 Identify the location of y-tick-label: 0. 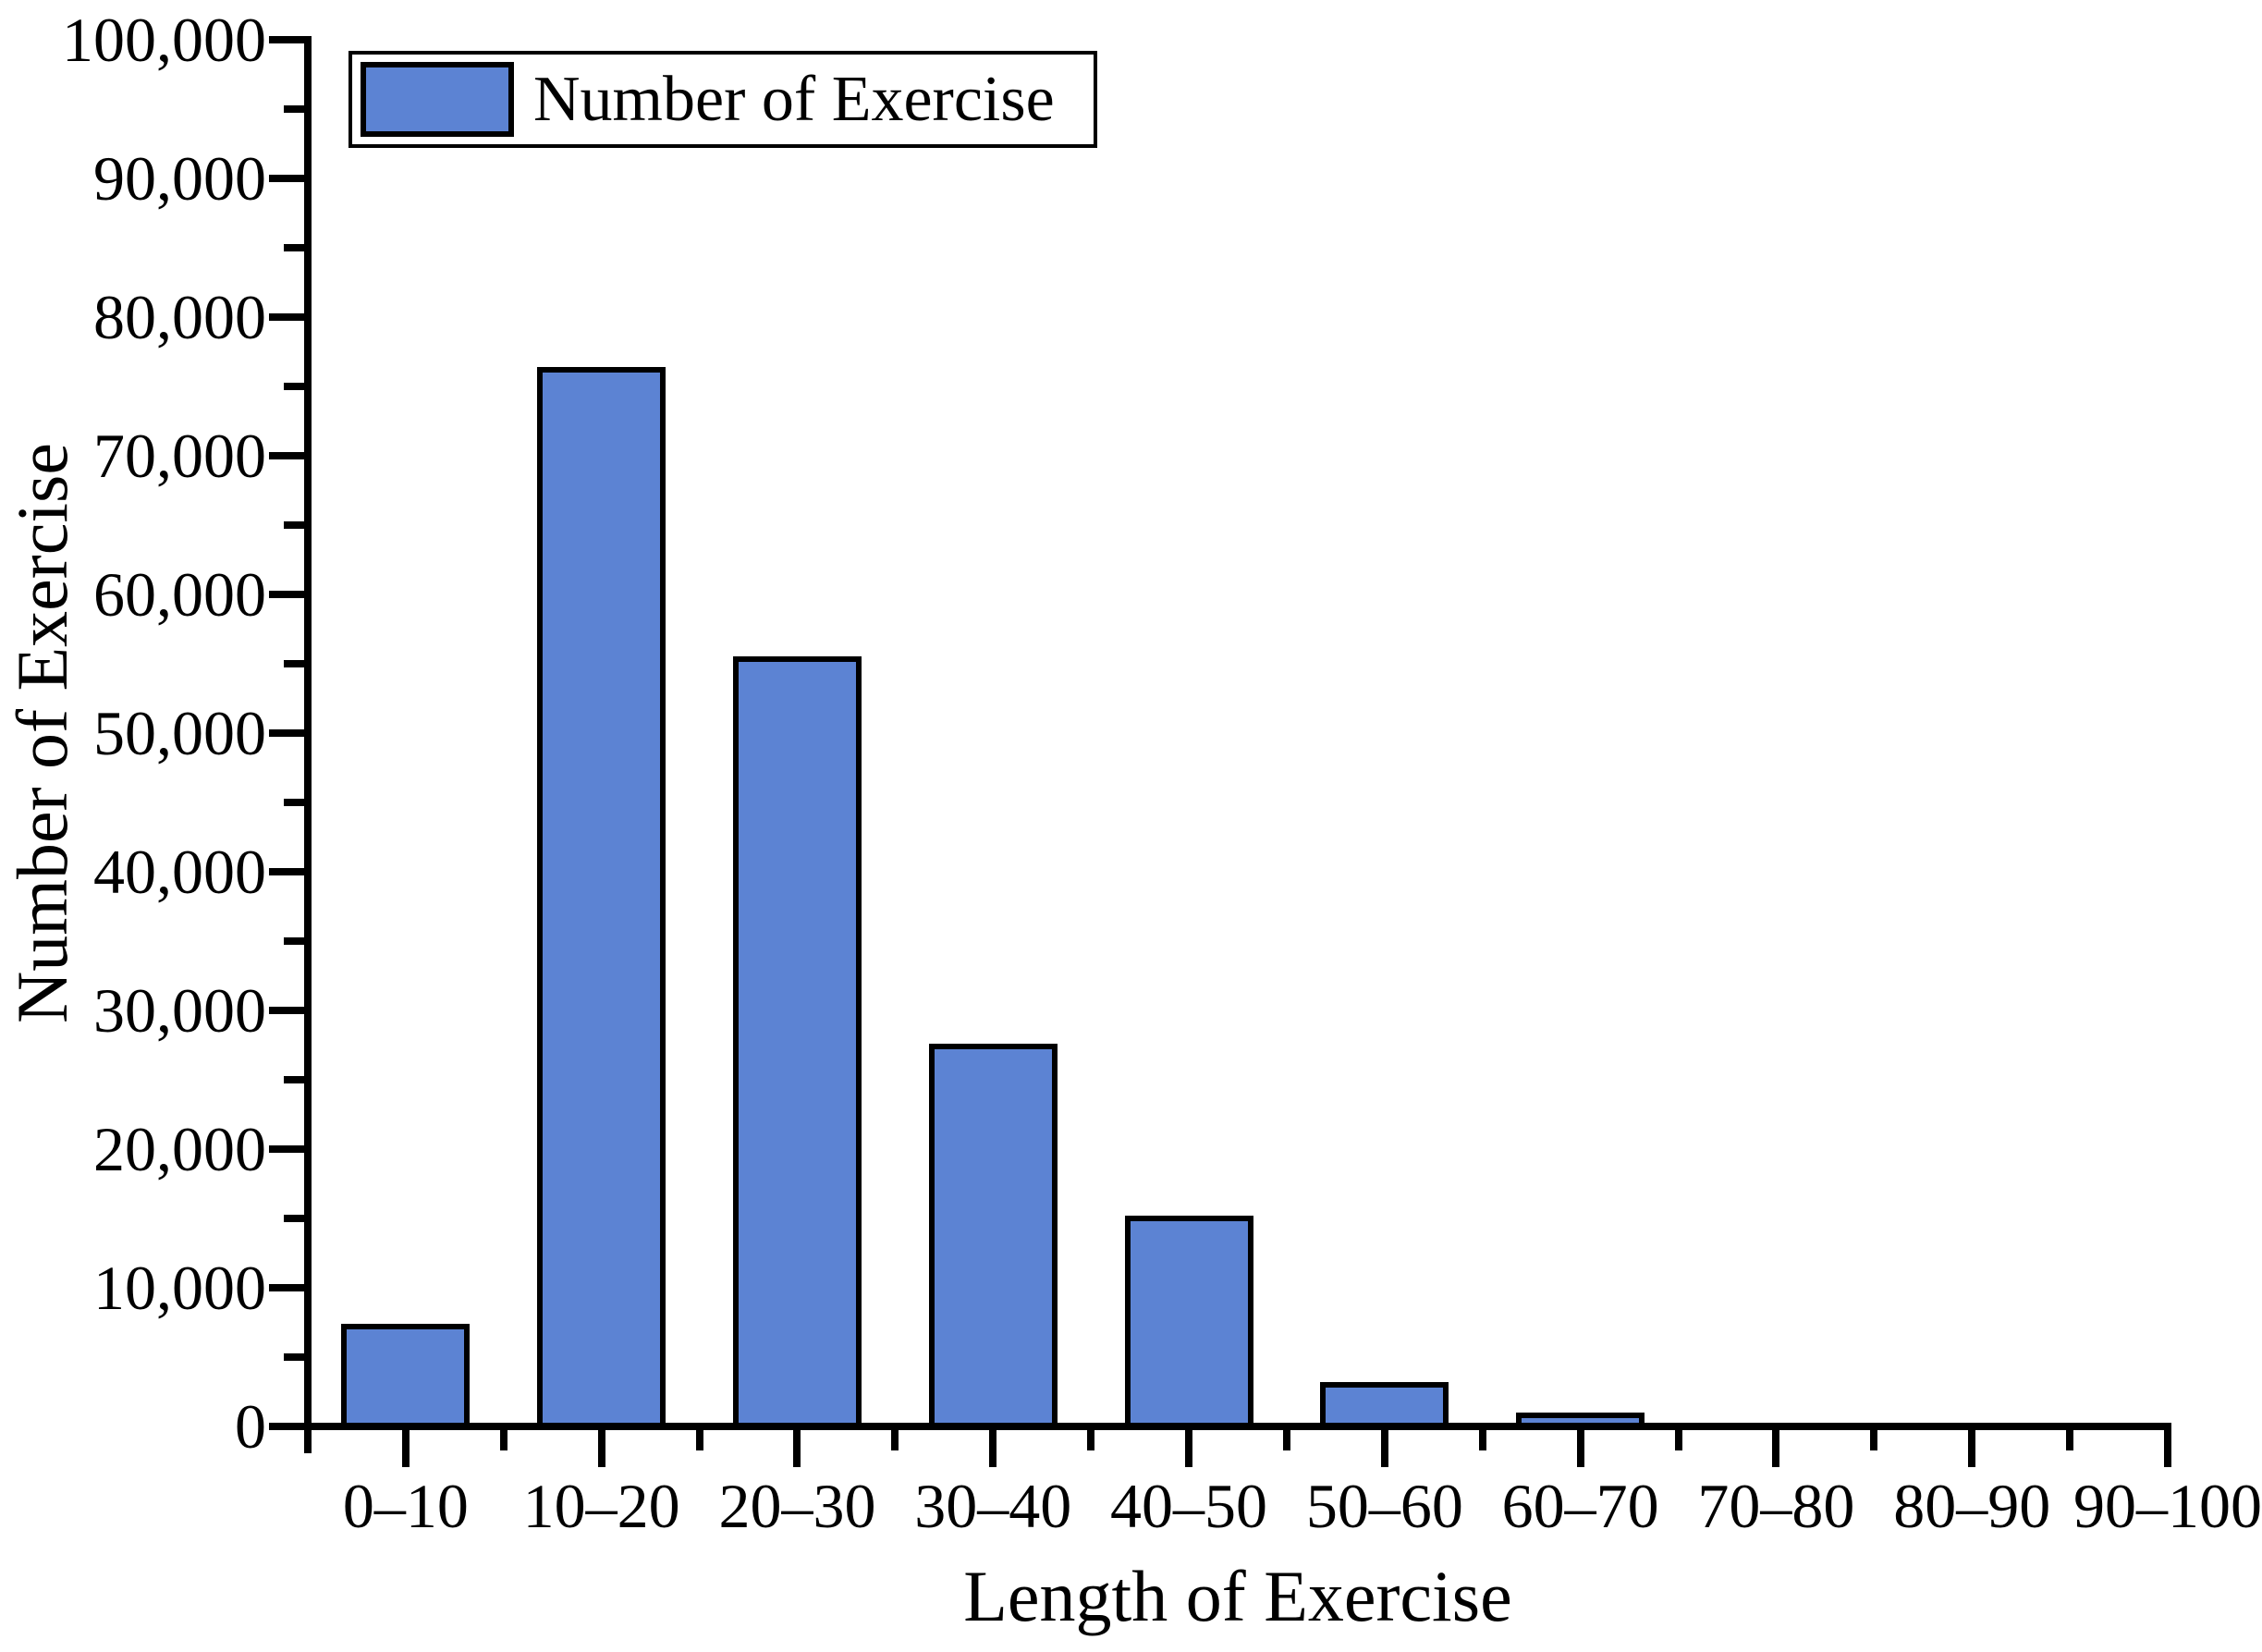
(250, 1426).